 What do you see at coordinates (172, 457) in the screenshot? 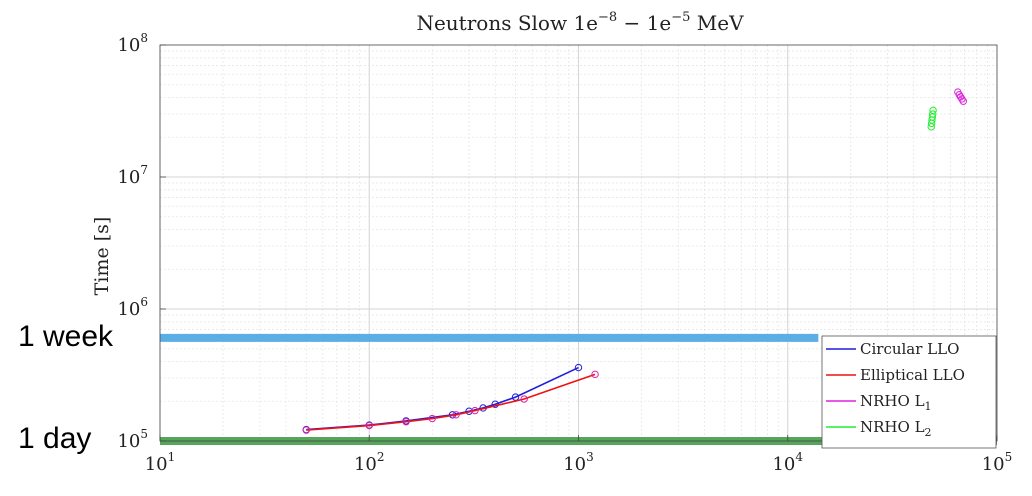
I see `x-tick-exponent: 1` at bounding box center [172, 457].